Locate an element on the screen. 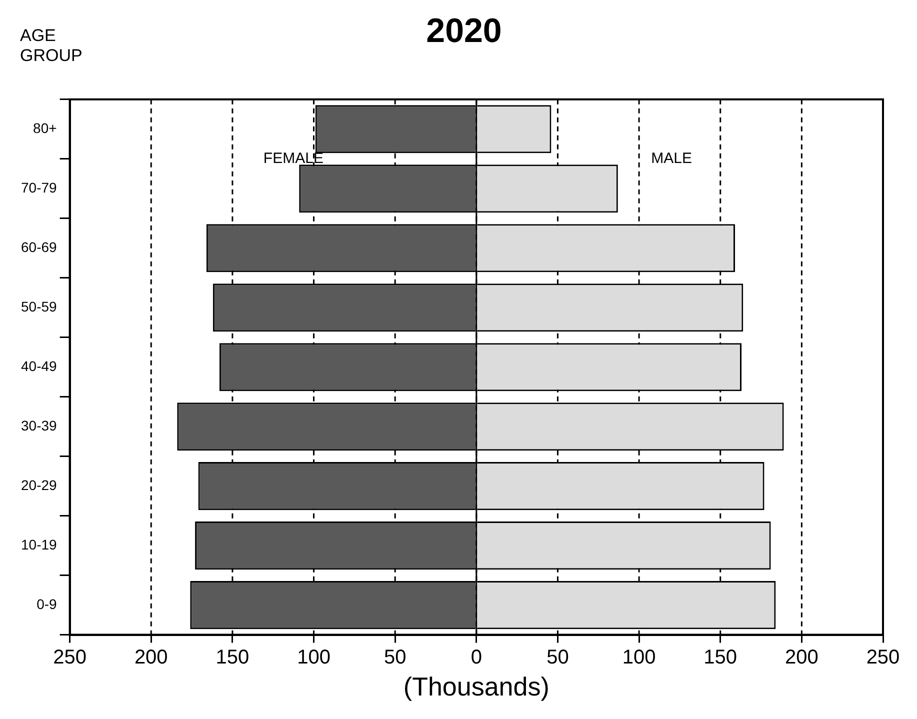 Image resolution: width=917 pixels, height=719 pixels. x-axis-title: (Thousands) is located at coordinates (476, 687).